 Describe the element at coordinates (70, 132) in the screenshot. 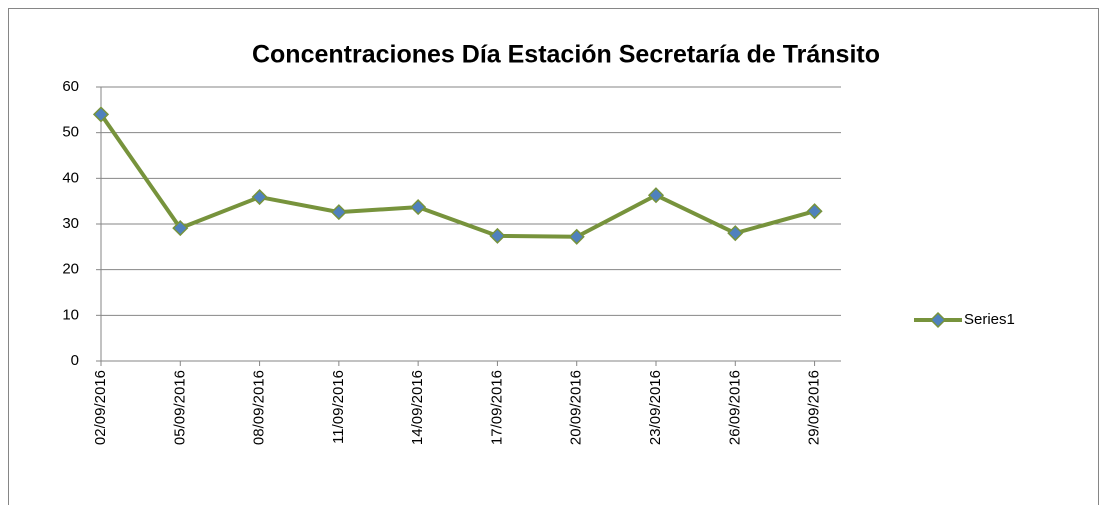

I see `y-tick-label: 50` at that location.